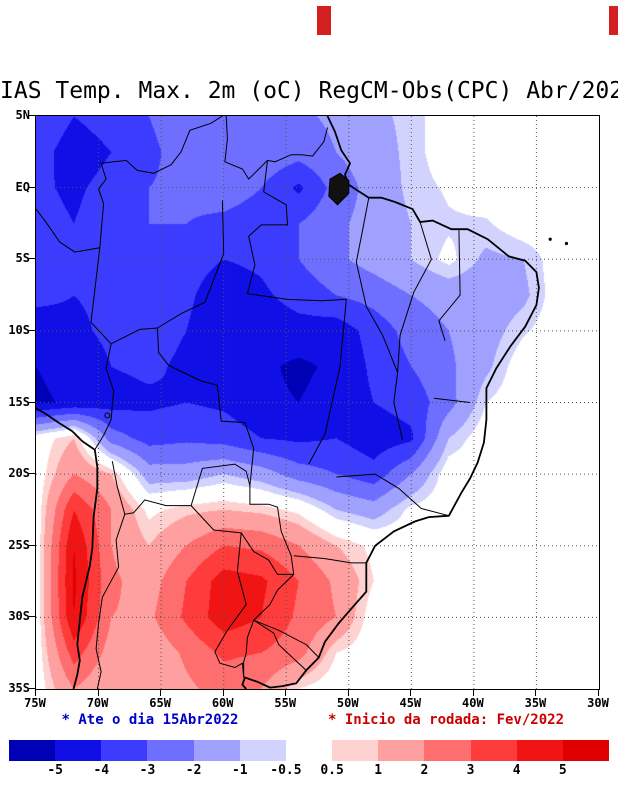 This screenshot has width=618, height=800. I want to click on lon-tick-label: 55W, so click(285, 703).